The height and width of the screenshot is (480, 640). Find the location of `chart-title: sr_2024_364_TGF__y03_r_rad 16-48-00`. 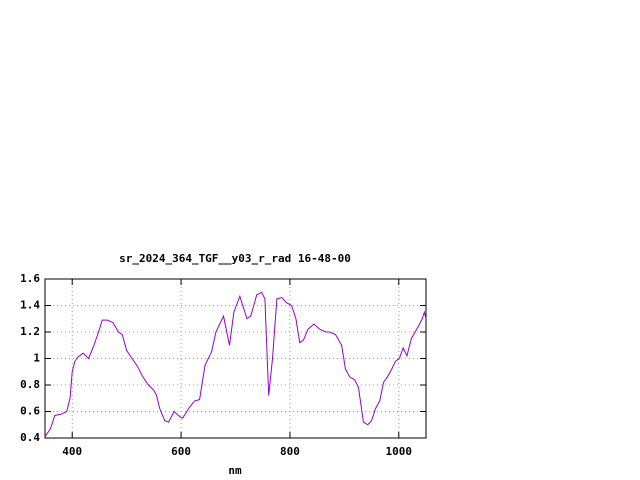

chart-title: sr_2024_364_TGF__y03_r_rad 16-48-00 is located at coordinates (235, 258).